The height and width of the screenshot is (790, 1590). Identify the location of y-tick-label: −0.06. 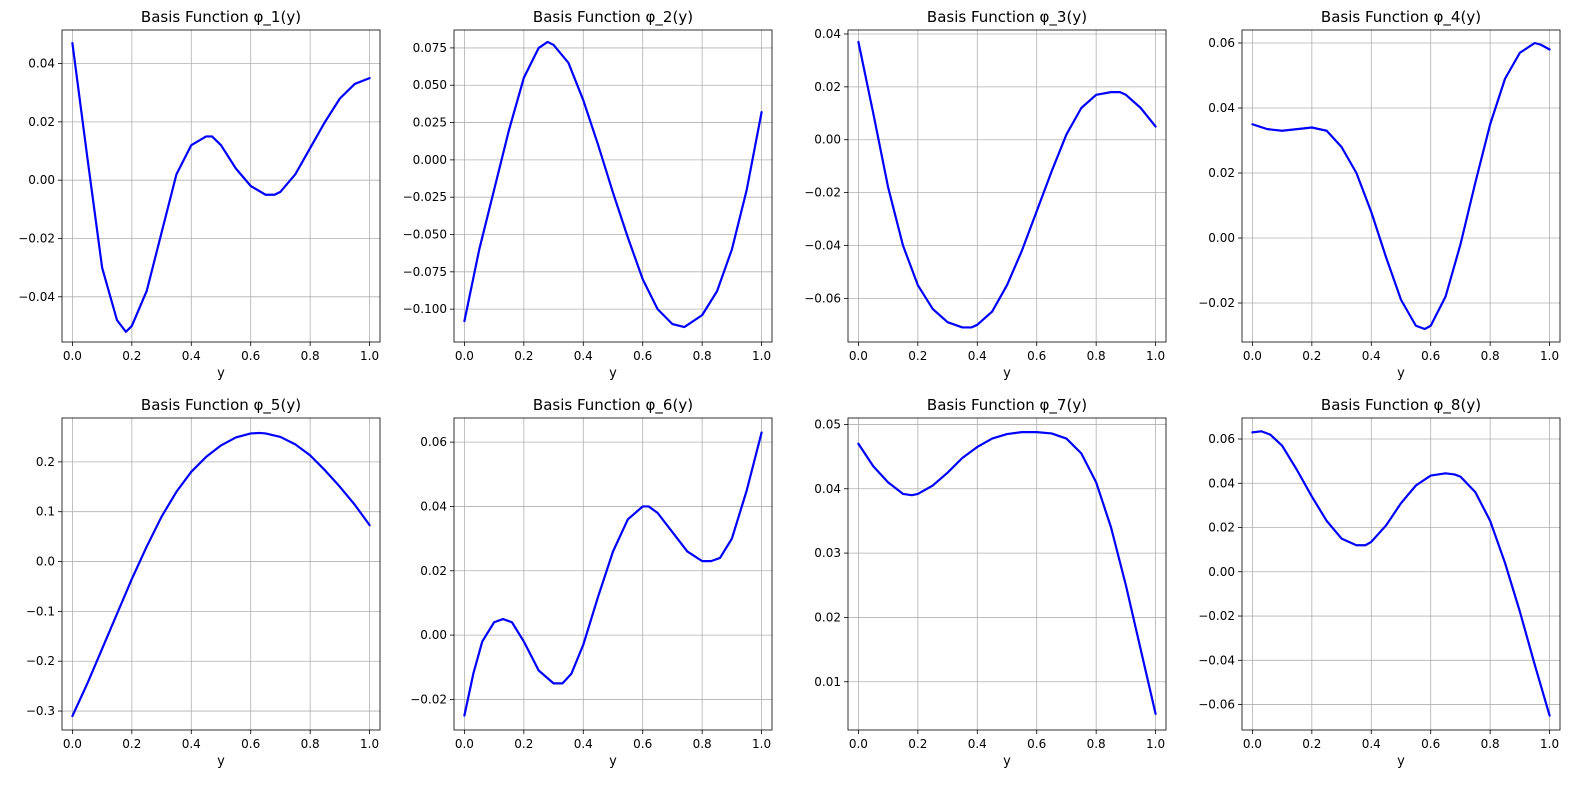
(1216, 705).